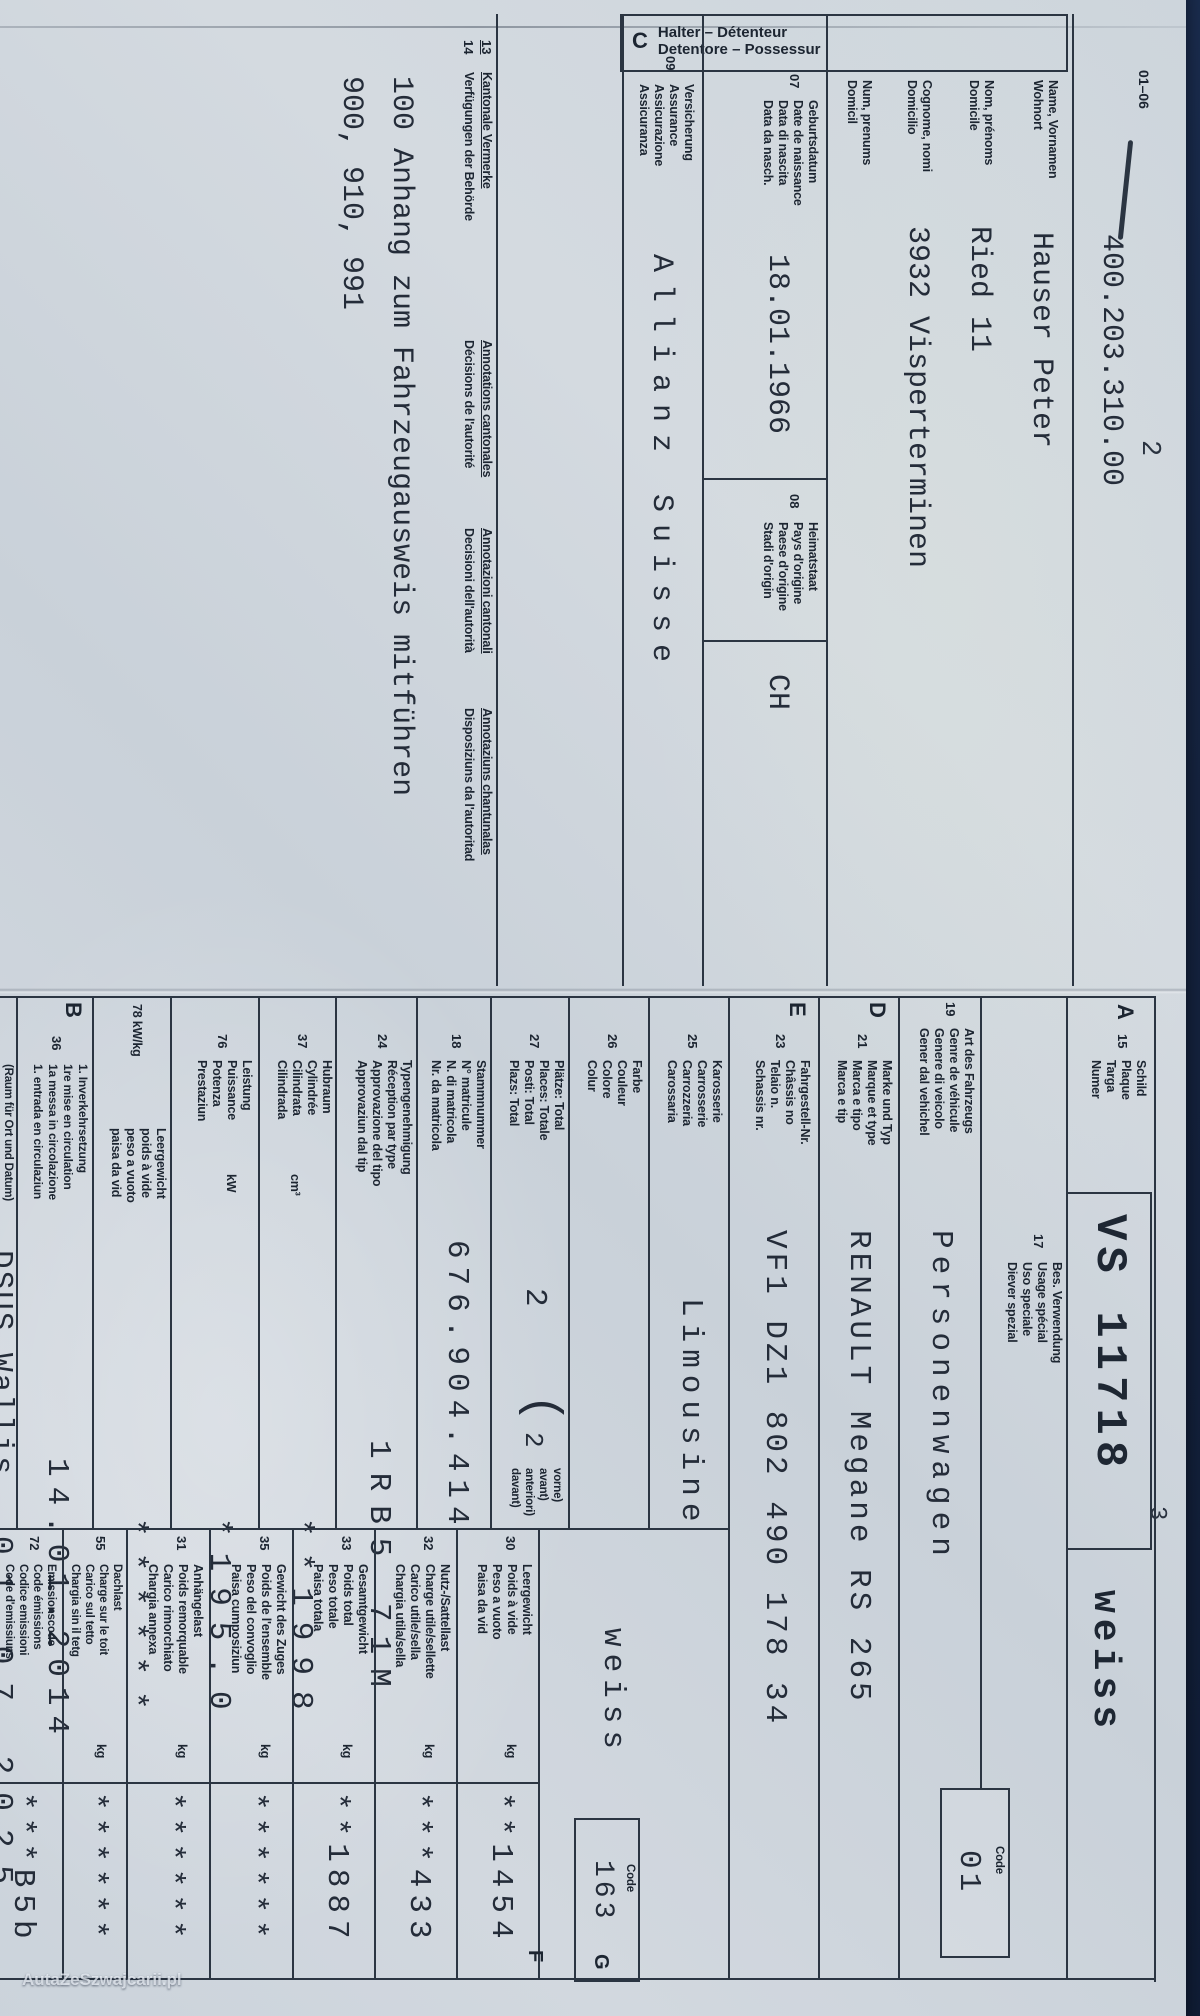 This screenshot has width=1200, height=2016. I want to click on field-19-number: 19, so click(950, 1009).